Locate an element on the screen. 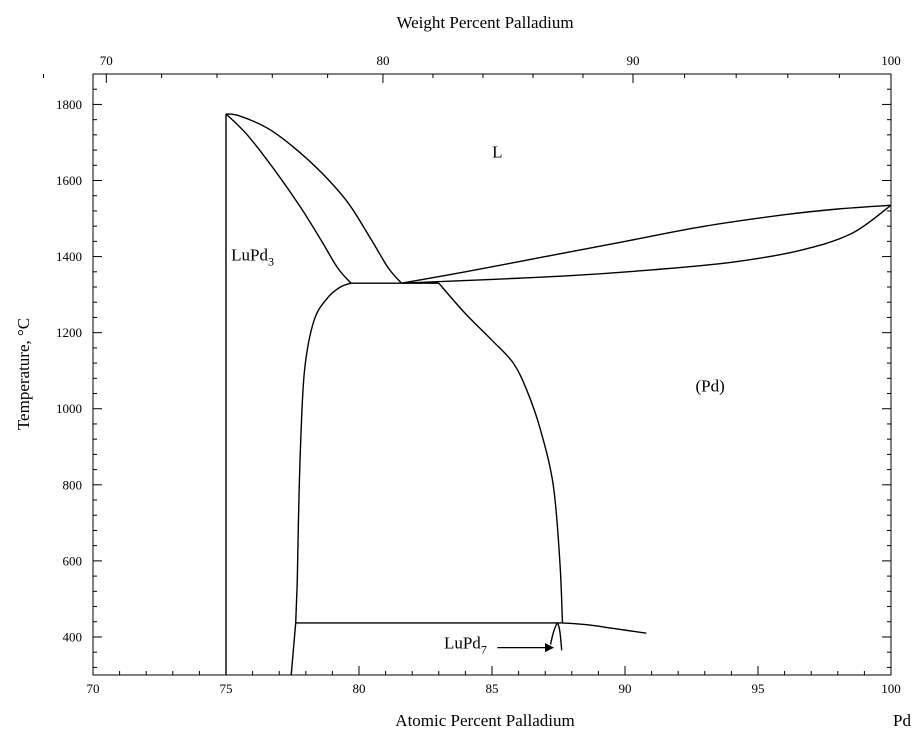  y-axis-title: Temperature, °C is located at coordinates (23, 374).